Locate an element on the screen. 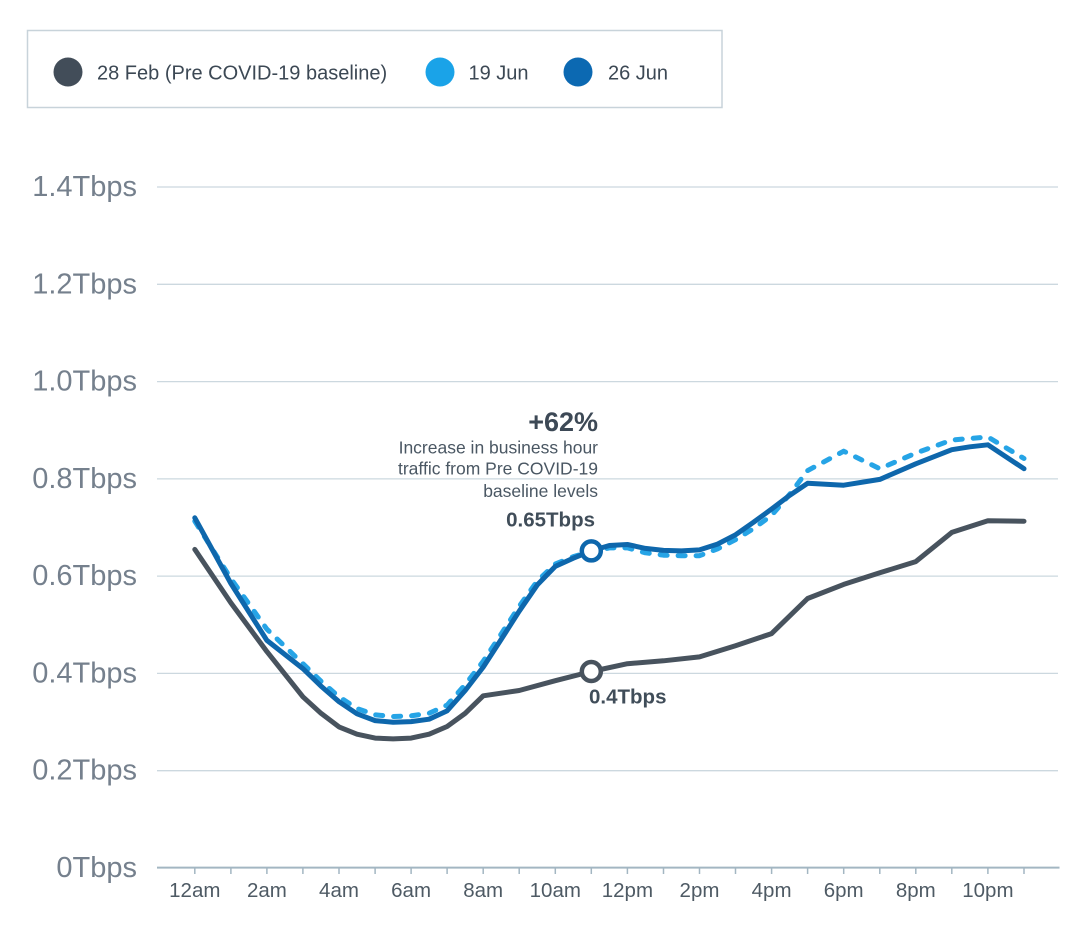 This screenshot has width=1092, height=930. svg-text: 26 Jun is located at coordinates (638, 74).